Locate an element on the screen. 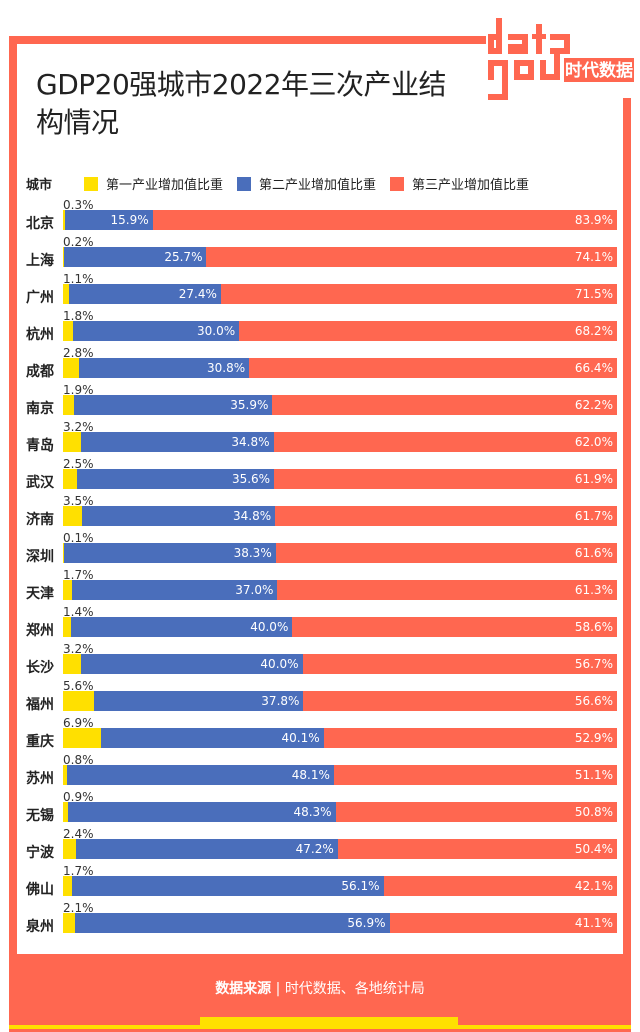  secondary-value-label: 37.0% is located at coordinates (254, 590).